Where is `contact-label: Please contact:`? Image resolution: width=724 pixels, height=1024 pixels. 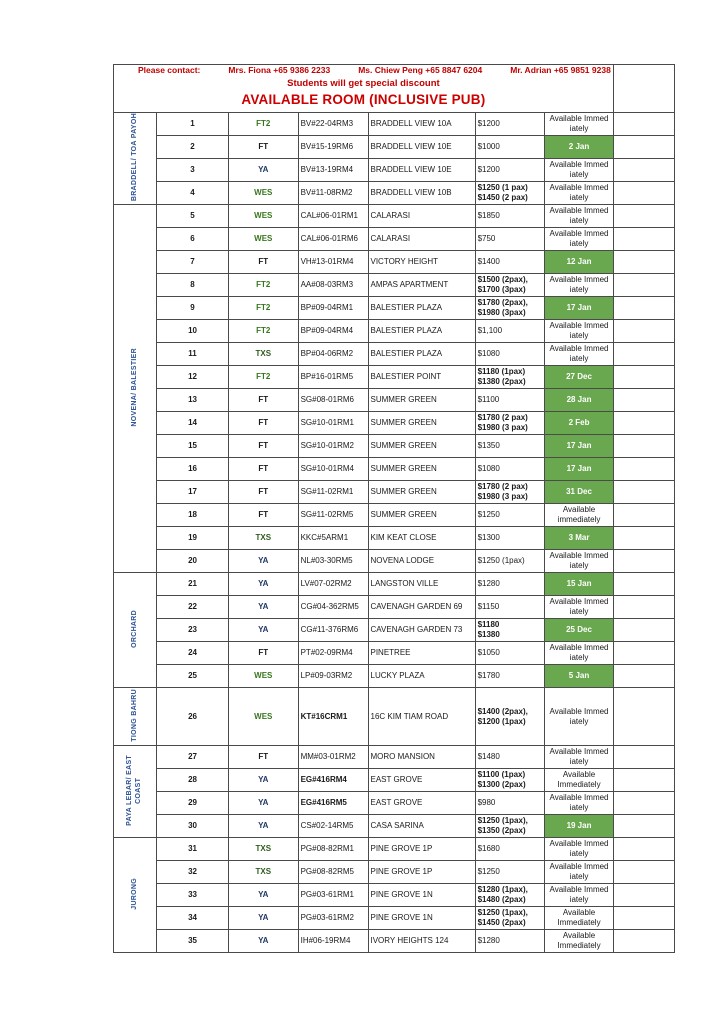
contact-label: Please contact: is located at coordinates (169, 70).